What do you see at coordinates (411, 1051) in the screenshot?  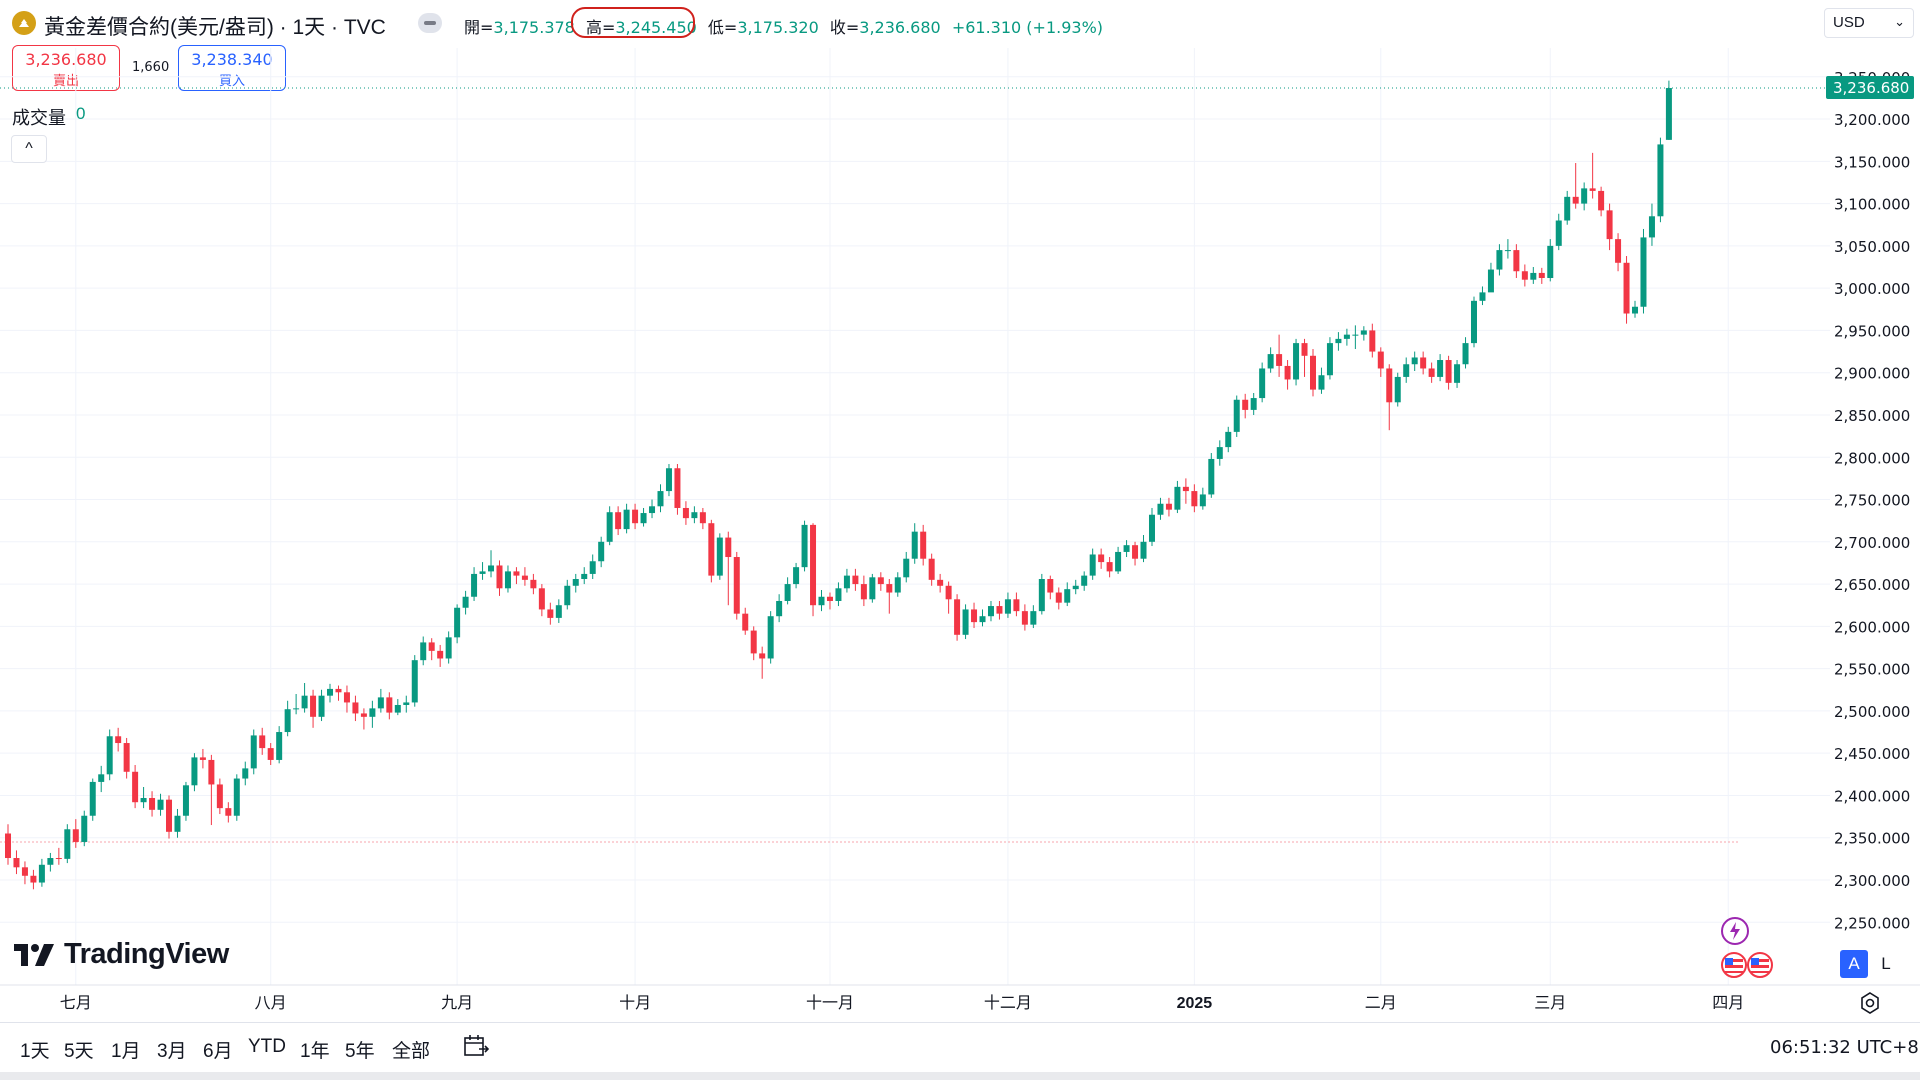 I see `range-button: 全部` at bounding box center [411, 1051].